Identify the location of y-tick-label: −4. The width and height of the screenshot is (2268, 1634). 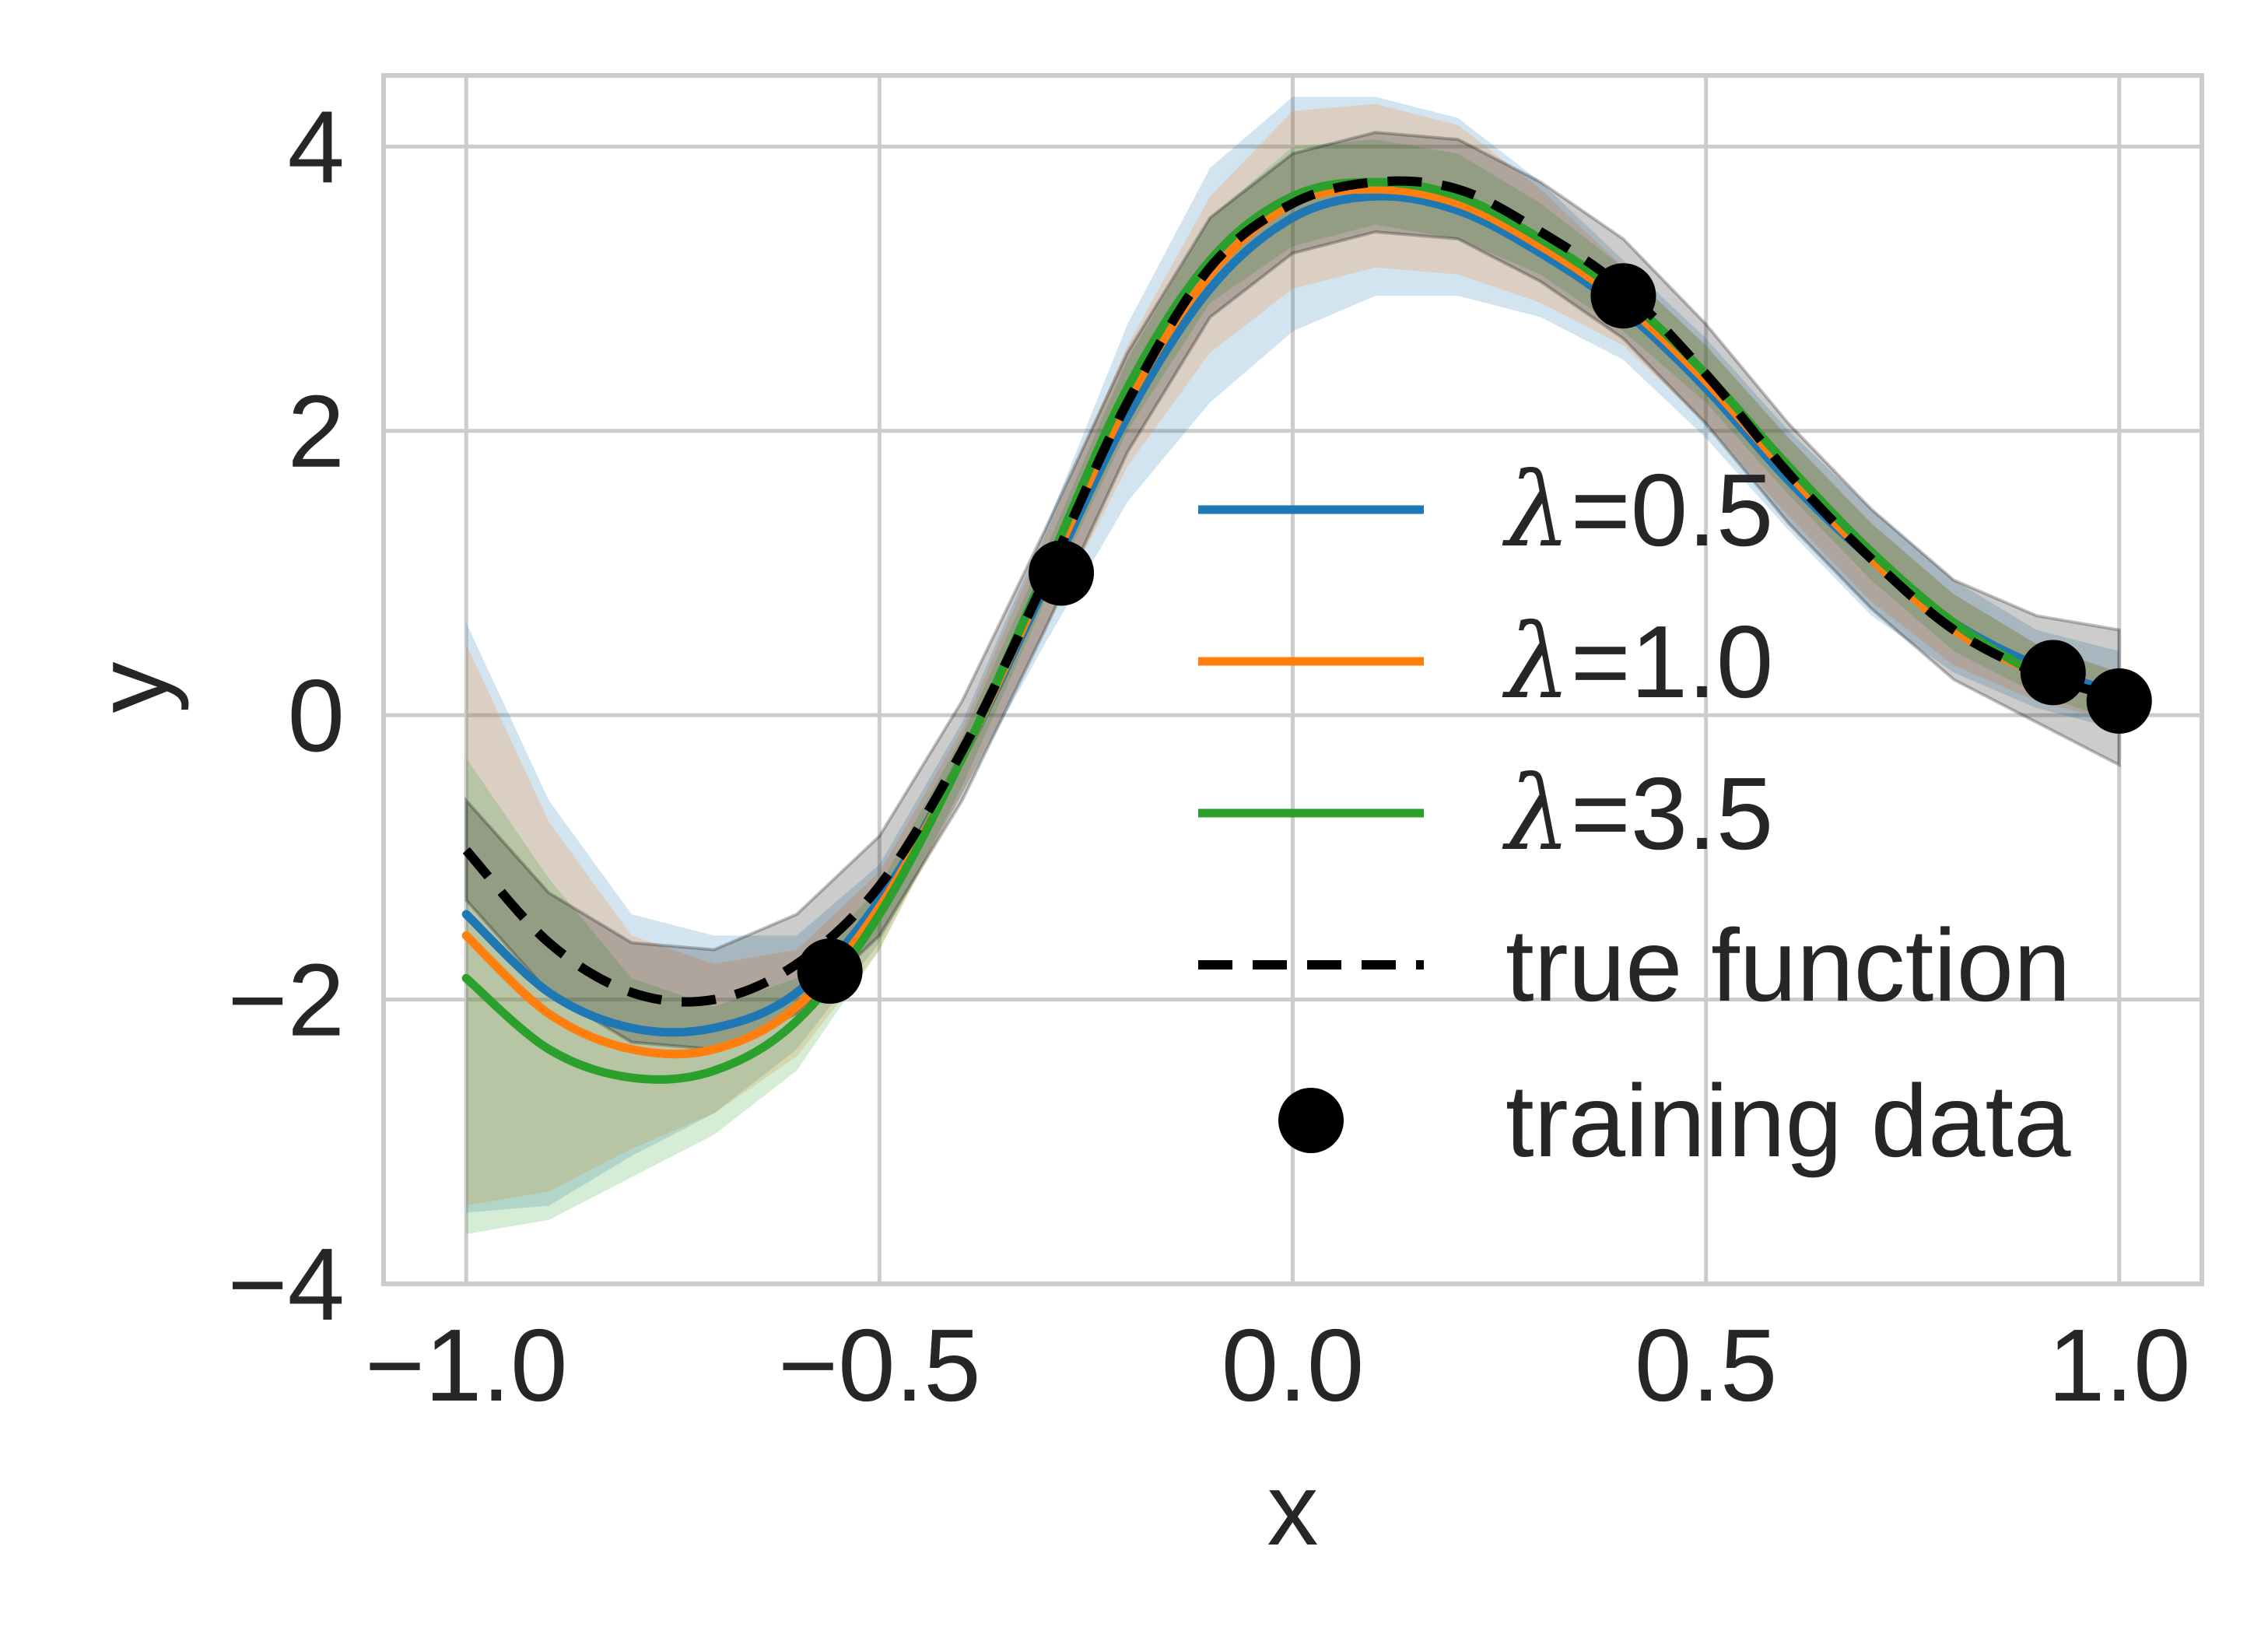
(286, 1284).